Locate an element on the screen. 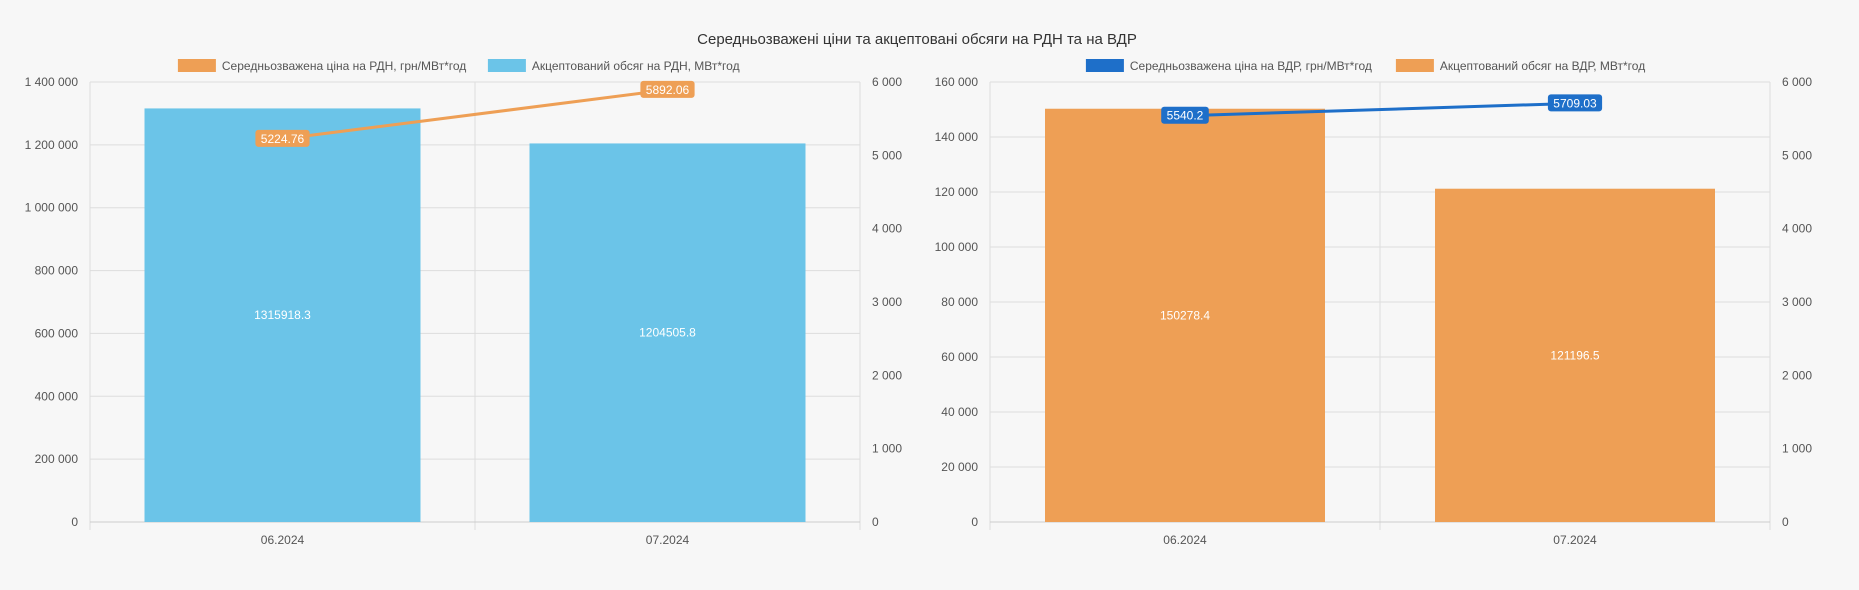  bar-value-label: 150278.4 is located at coordinates (1185, 315).